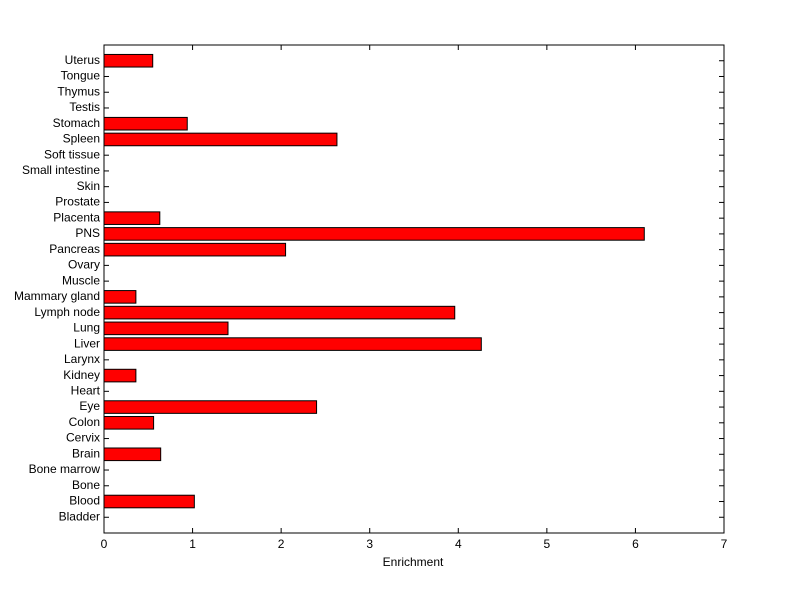 This screenshot has width=800, height=599. I want to click on y-tick-label: Skin, so click(88, 186).